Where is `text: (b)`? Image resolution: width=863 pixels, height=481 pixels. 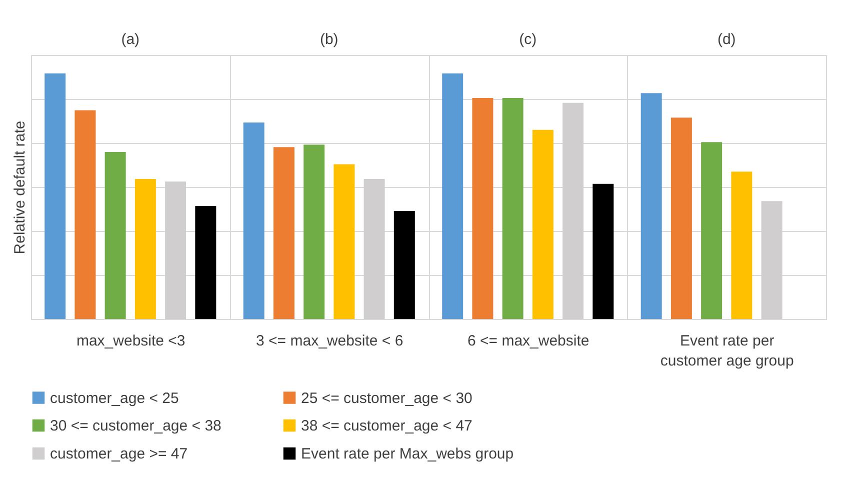 text: (b) is located at coordinates (329, 39).